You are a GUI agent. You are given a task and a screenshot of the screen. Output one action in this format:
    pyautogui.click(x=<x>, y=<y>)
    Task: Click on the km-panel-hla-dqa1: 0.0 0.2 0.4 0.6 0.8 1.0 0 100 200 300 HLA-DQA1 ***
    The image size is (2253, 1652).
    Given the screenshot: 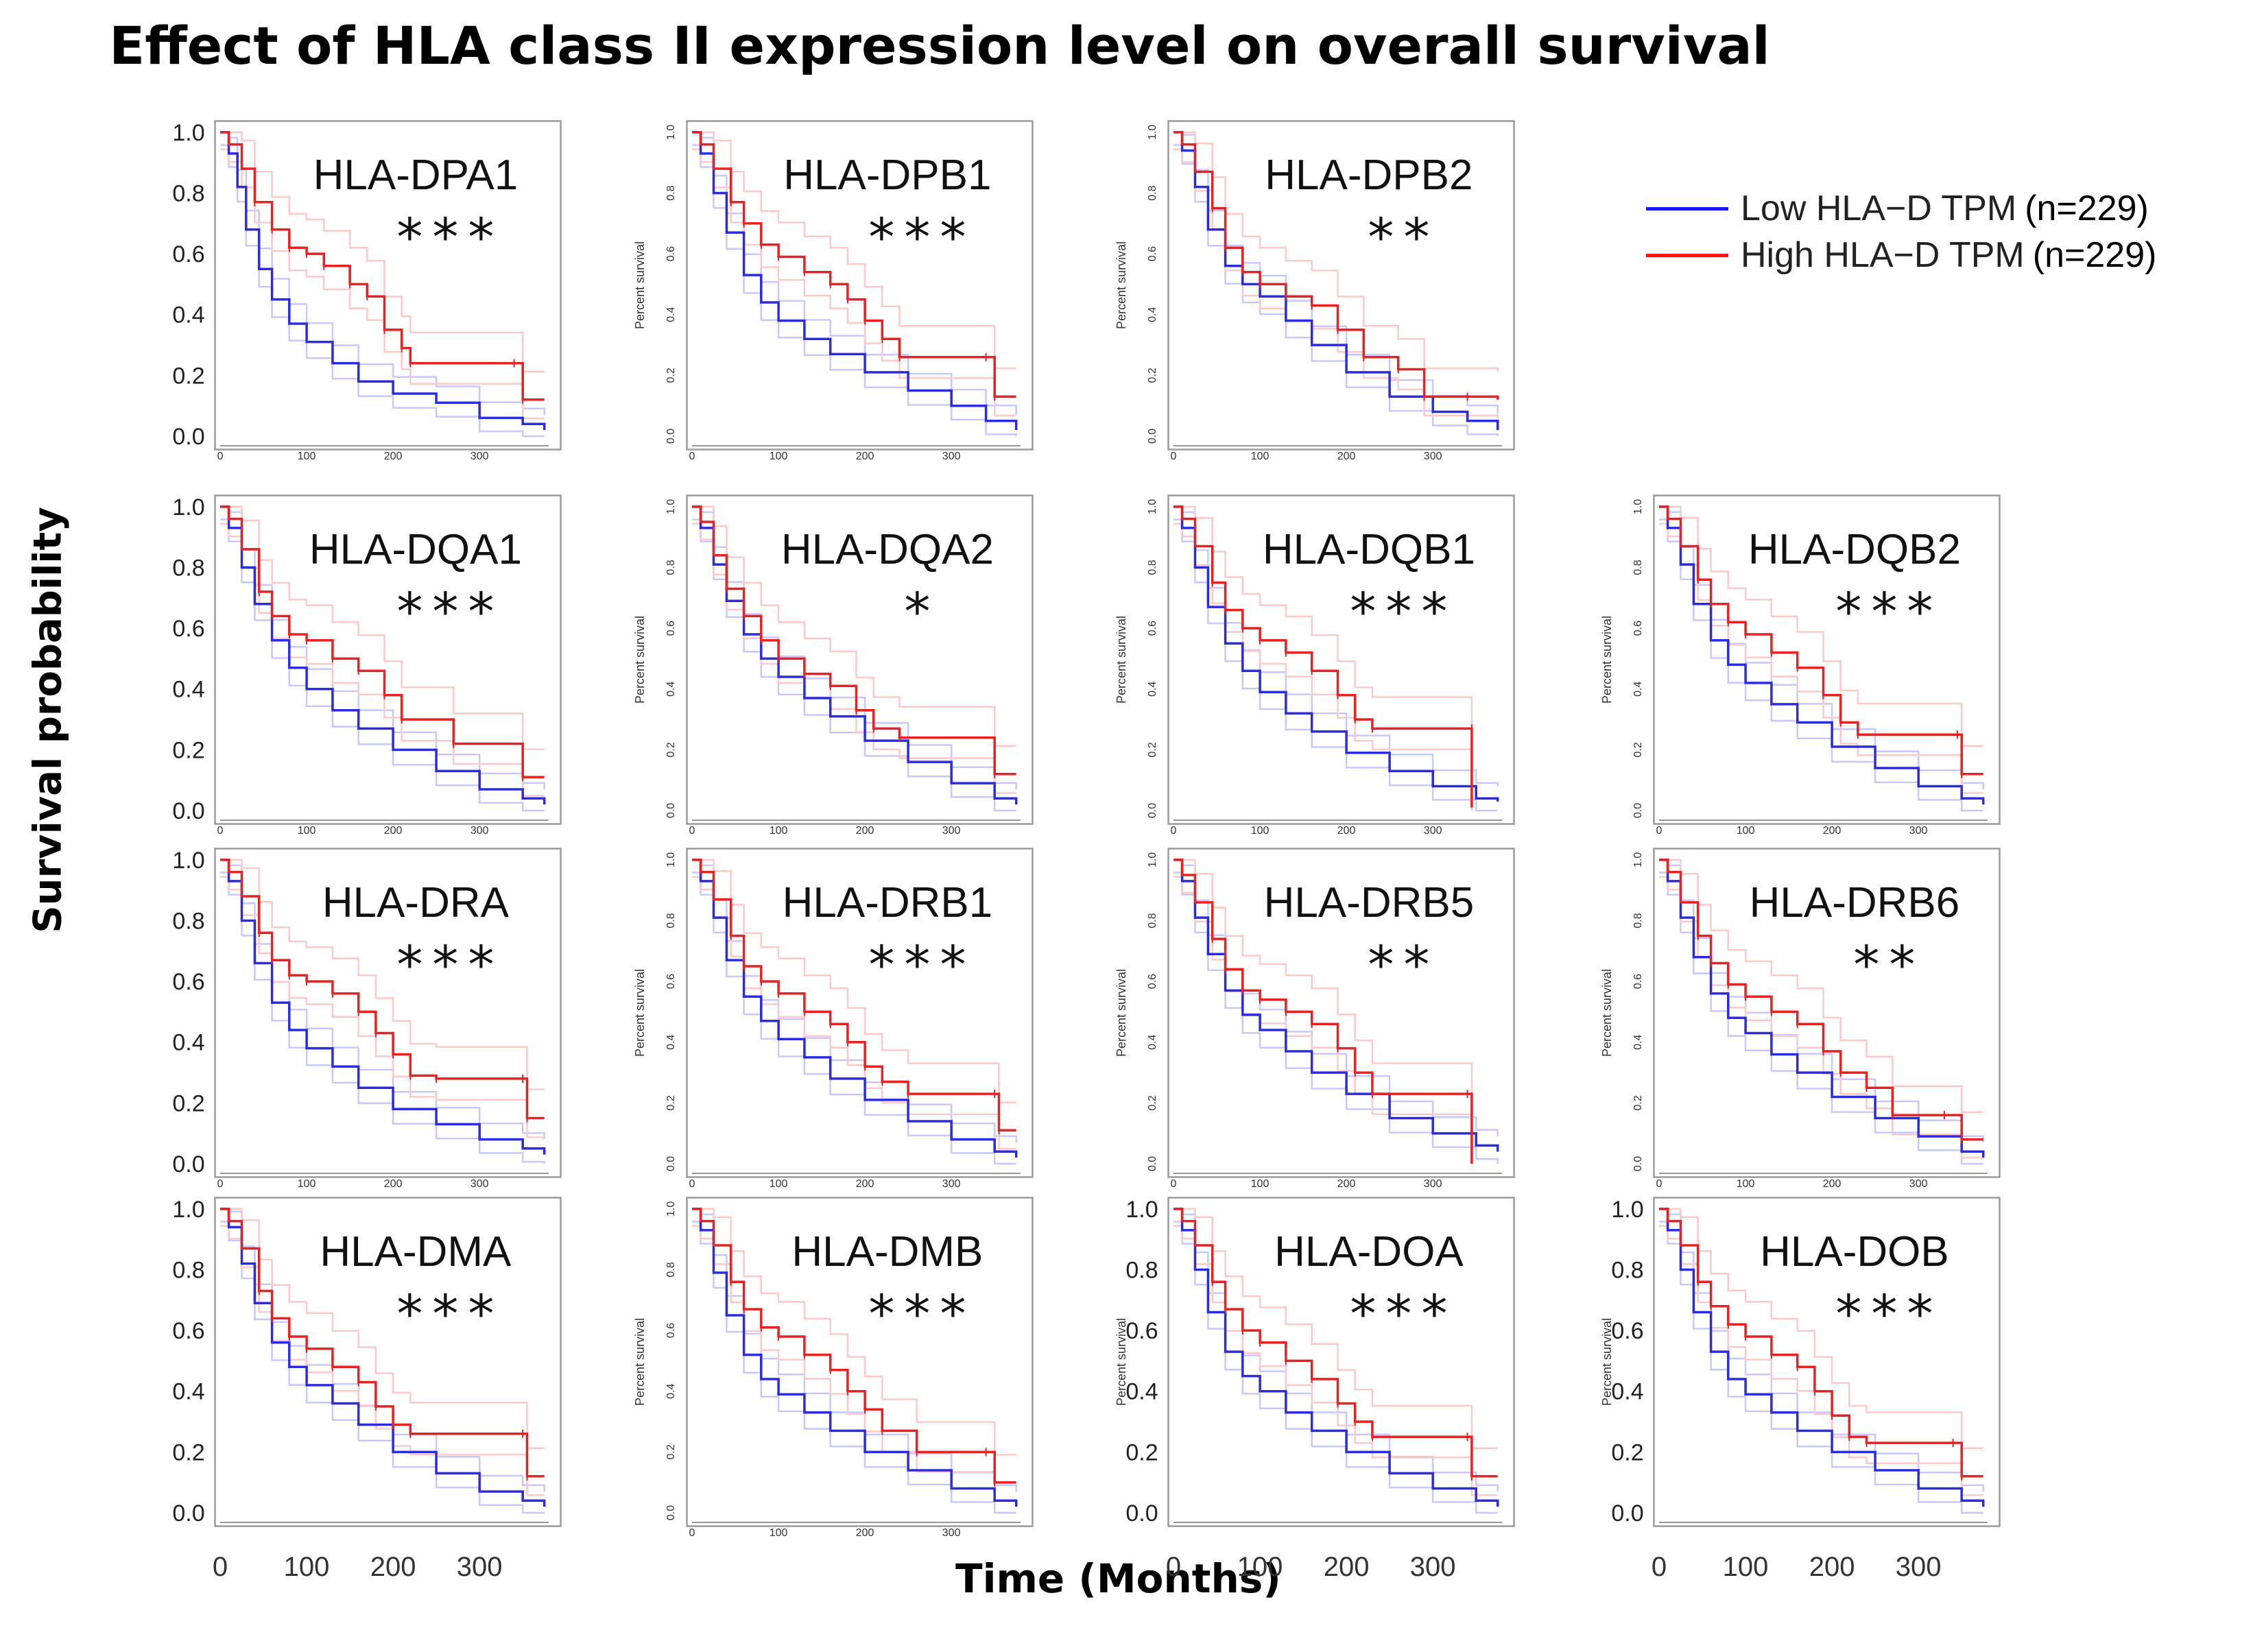 What is the action you would take?
    pyautogui.click(x=367, y=665)
    